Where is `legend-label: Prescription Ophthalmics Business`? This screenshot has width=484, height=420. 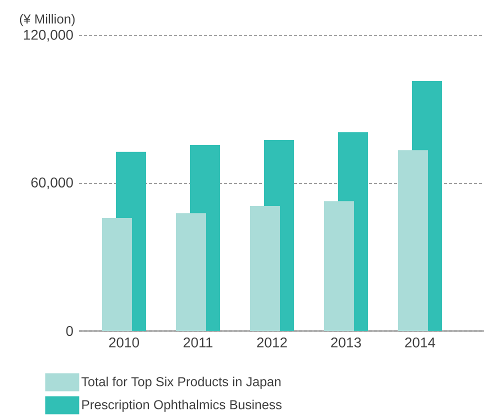 legend-label: Prescription Ophthalmics Business is located at coordinates (182, 406).